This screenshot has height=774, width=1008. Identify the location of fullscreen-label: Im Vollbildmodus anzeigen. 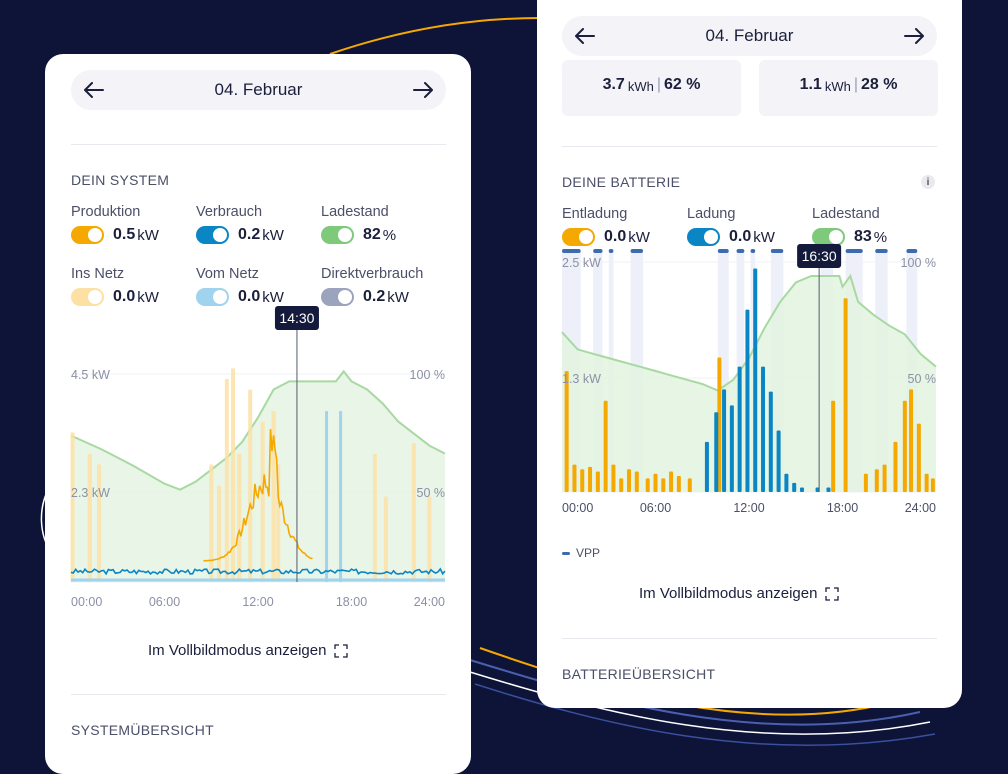
(237, 650).